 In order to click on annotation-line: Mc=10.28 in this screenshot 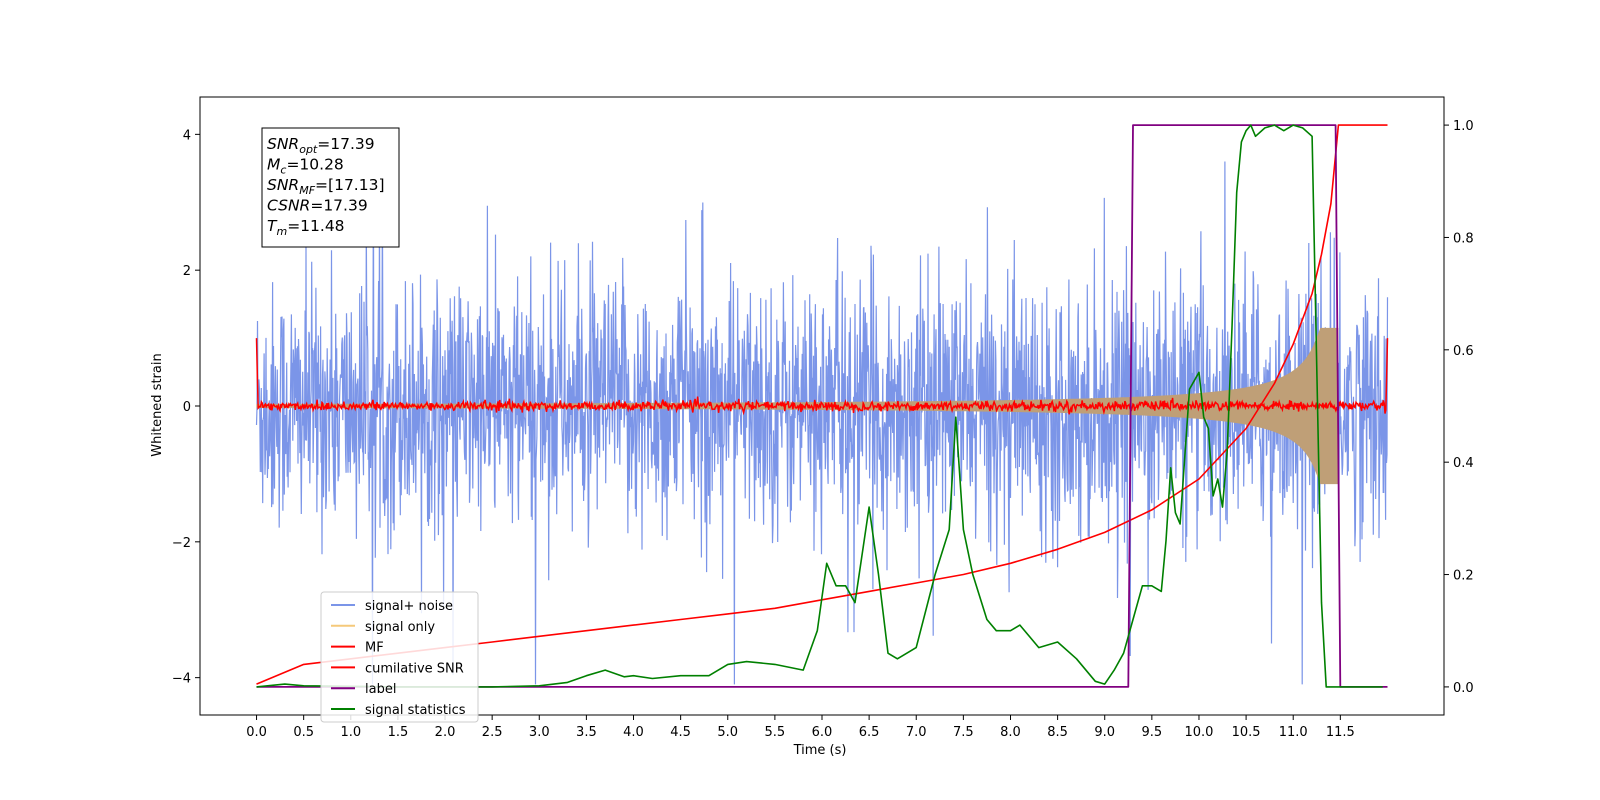, I will do `click(305, 166)`.